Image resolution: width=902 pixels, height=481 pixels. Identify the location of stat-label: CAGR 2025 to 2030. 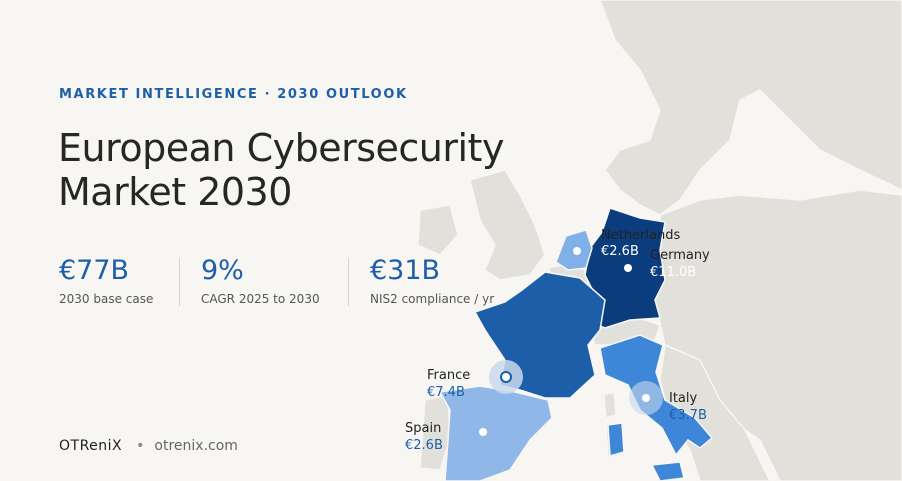
(260, 299).